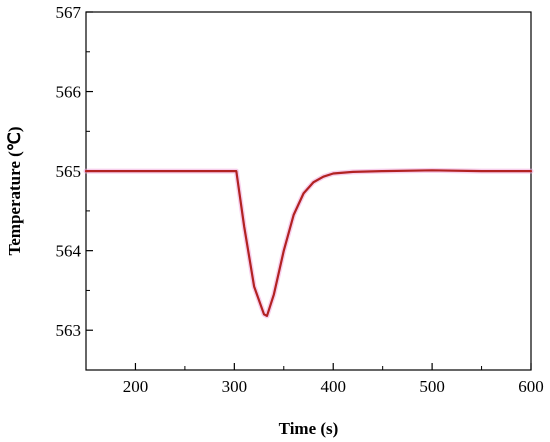 This screenshot has height=442, width=550. I want to click on y-tick-label: 565, so click(69, 171).